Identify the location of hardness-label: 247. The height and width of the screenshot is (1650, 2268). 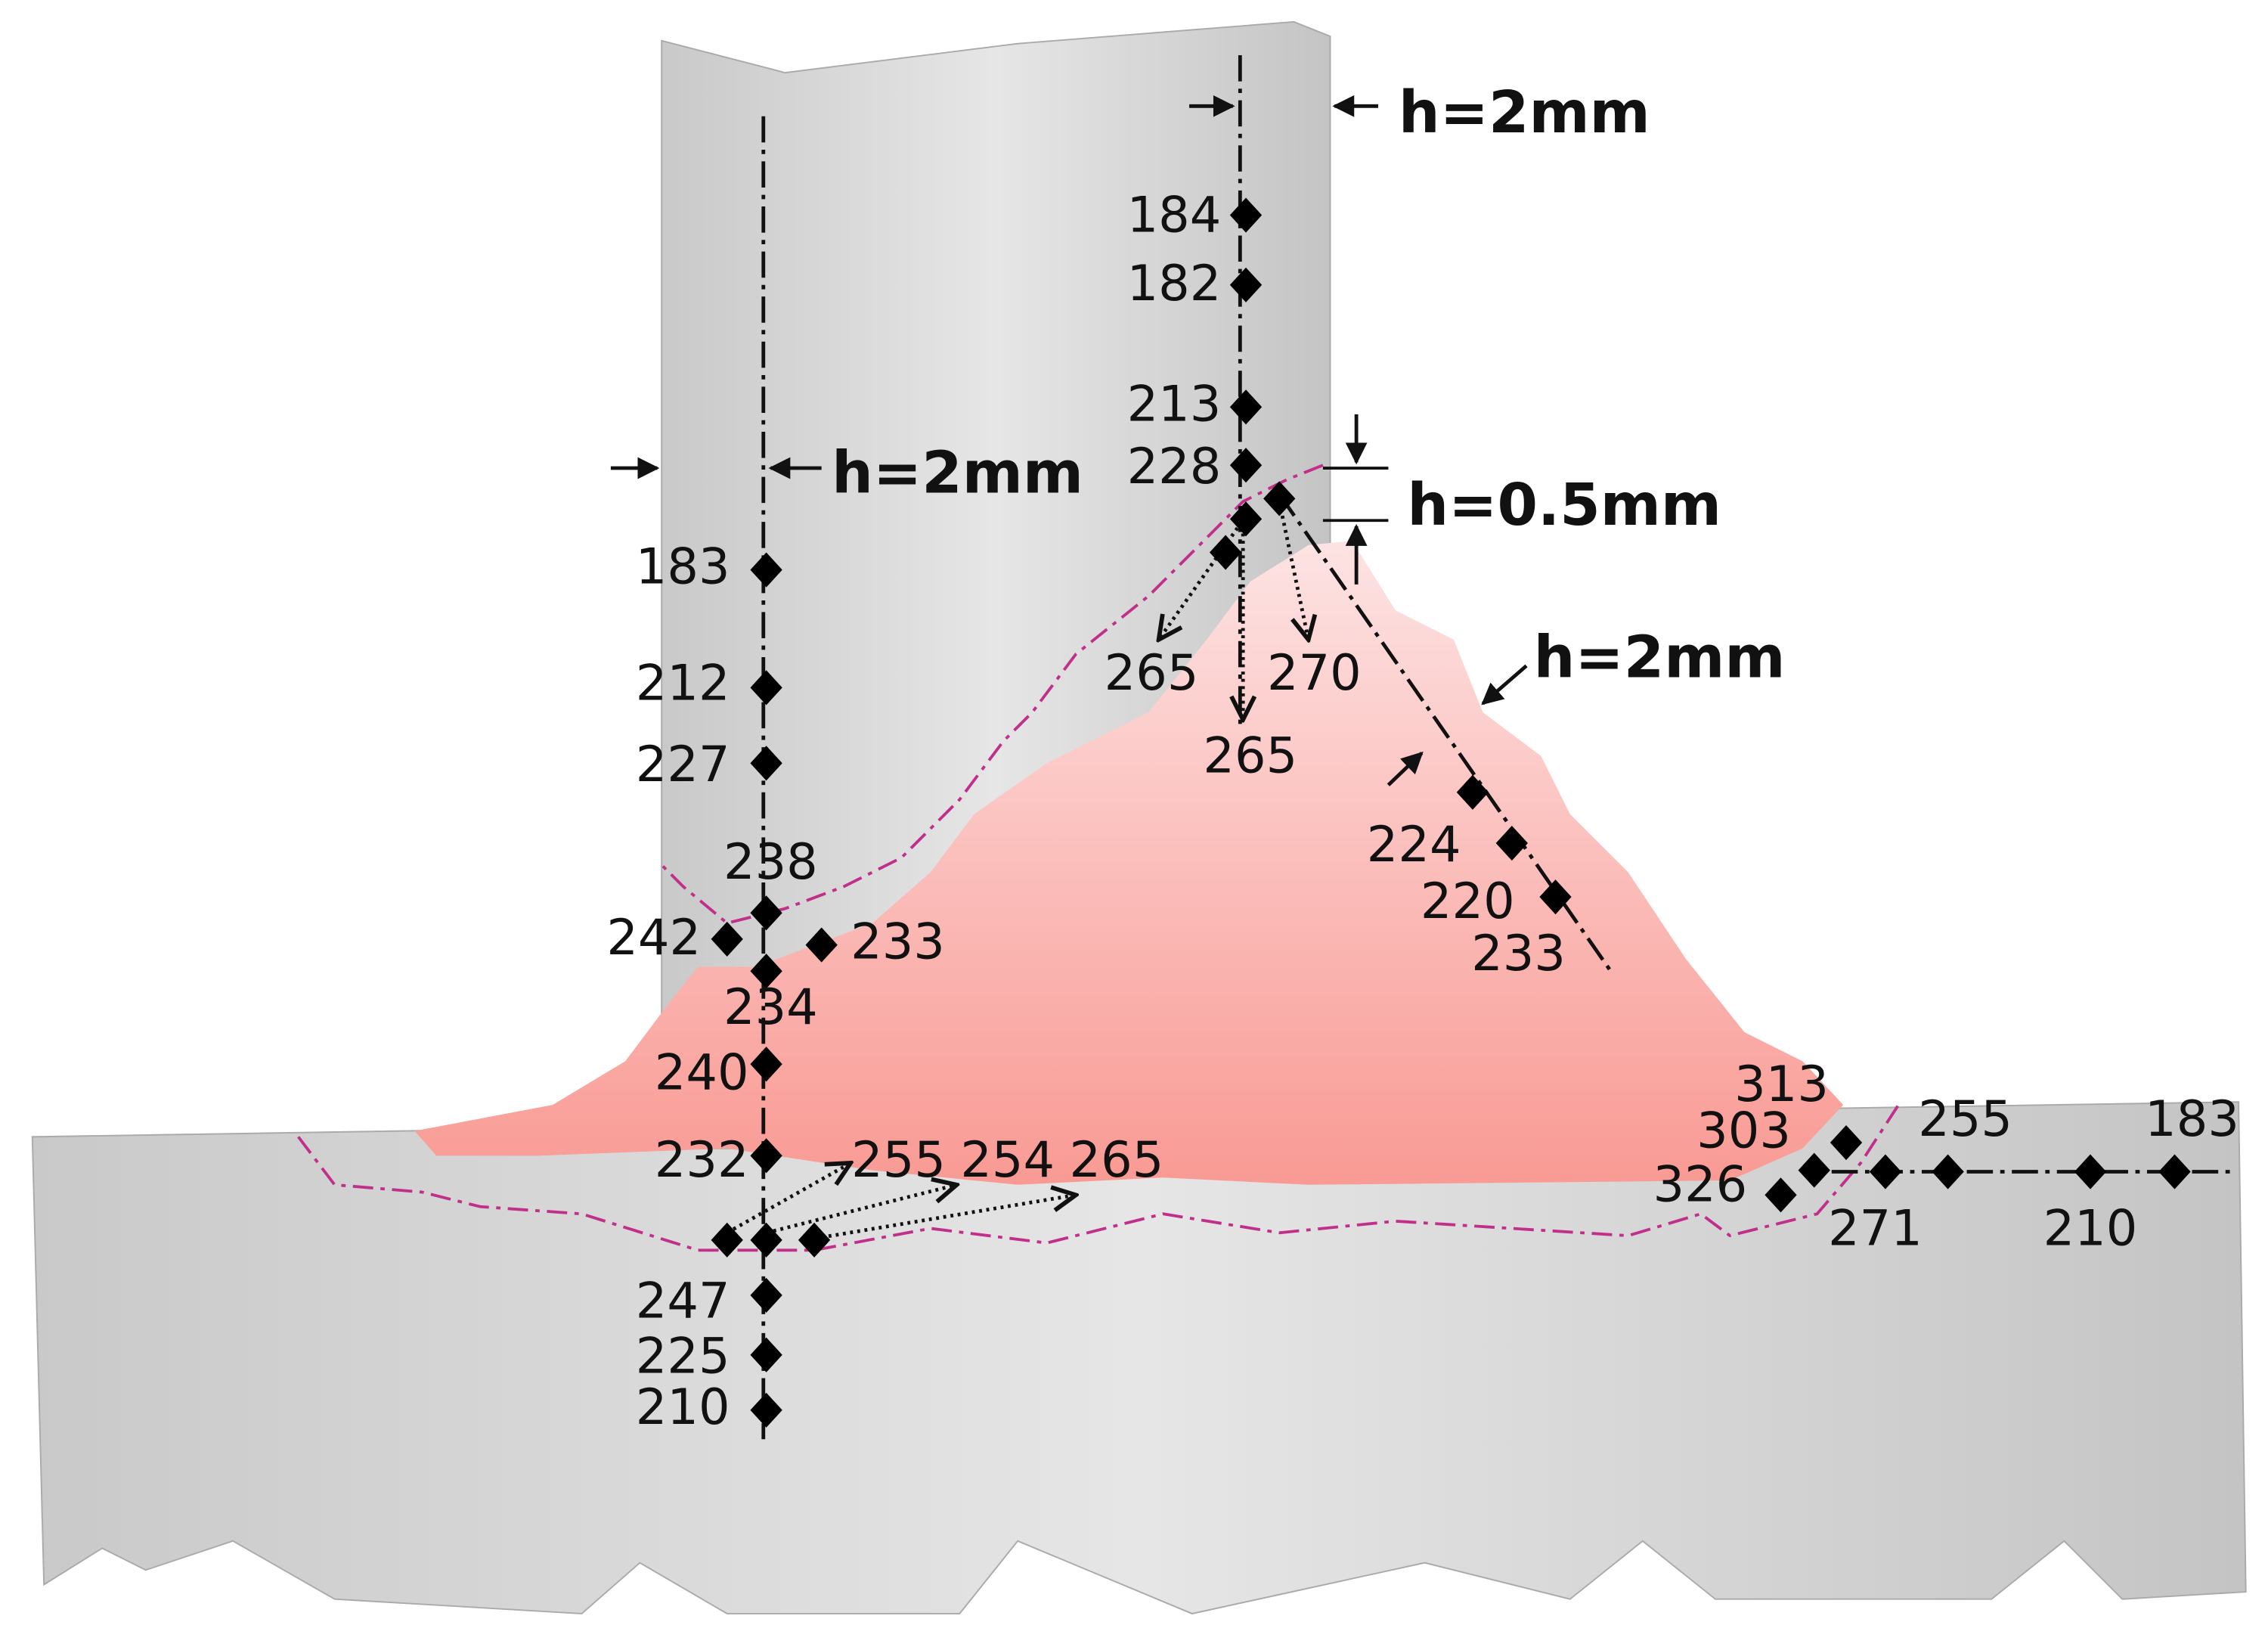
(683, 1301).